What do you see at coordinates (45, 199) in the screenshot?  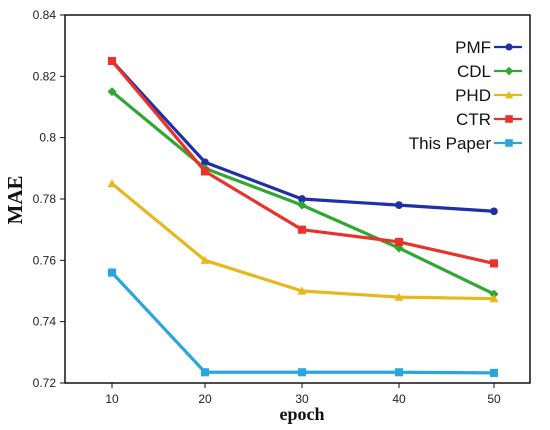 I see `y-tick-label: 0.78` at bounding box center [45, 199].